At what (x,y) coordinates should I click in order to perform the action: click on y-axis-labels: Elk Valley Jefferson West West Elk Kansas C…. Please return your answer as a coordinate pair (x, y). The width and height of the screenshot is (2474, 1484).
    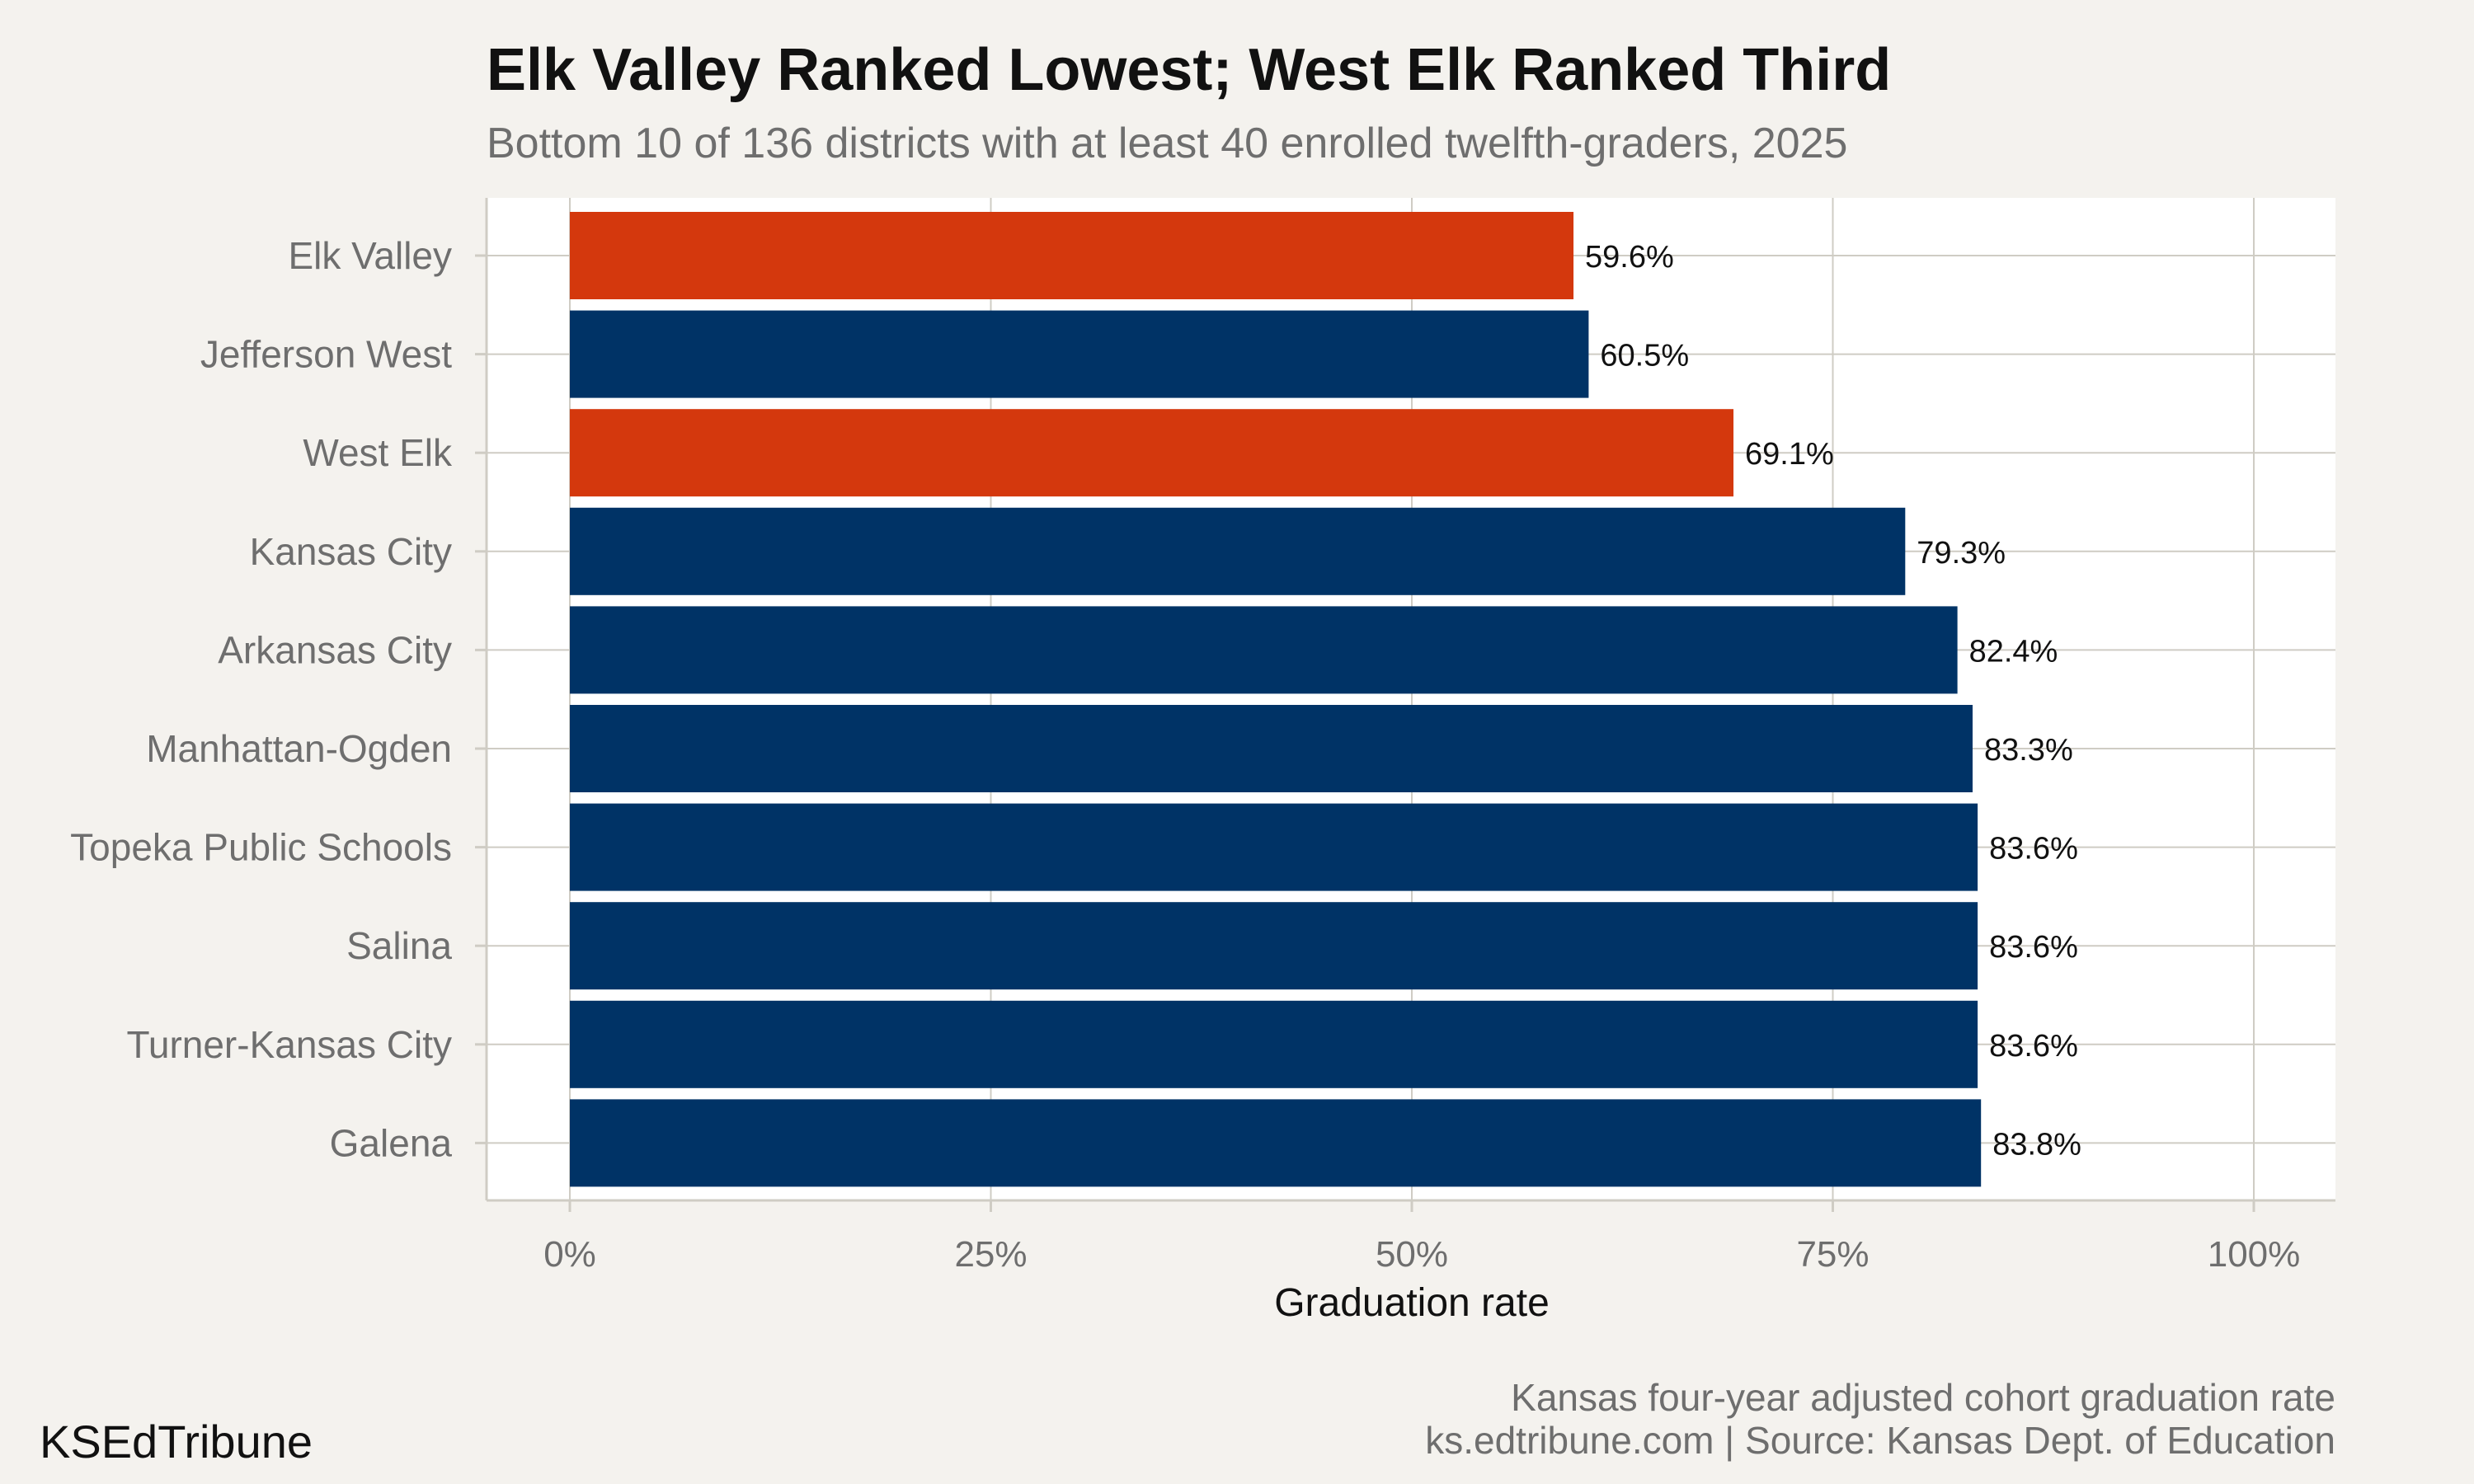
    Looking at the image, I should click on (261, 699).